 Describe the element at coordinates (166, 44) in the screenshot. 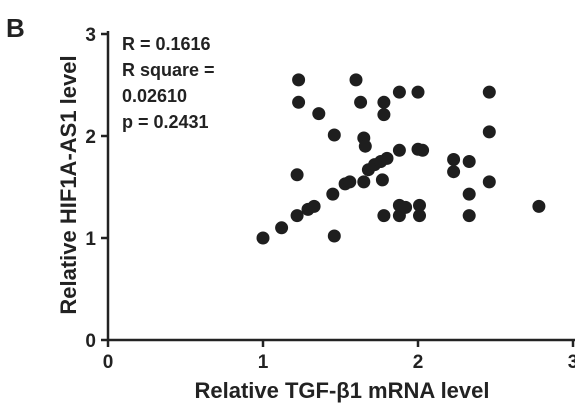

I see `stat-r: R = 0.1616` at that location.